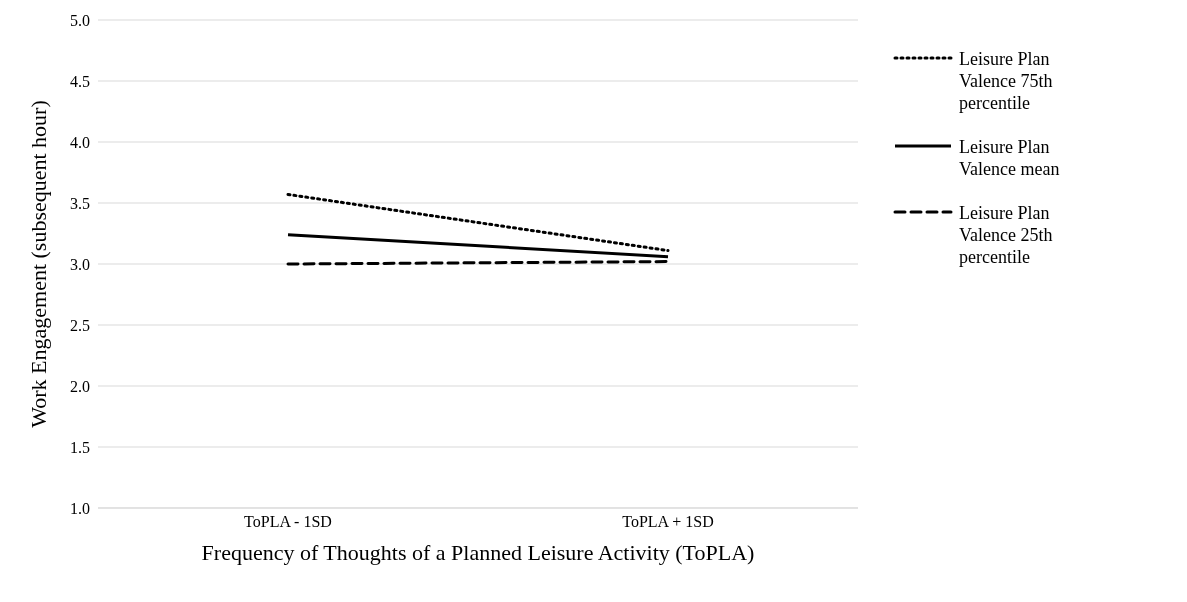  What do you see at coordinates (80, 447) in the screenshot?
I see `y-tick-label: 1.5` at bounding box center [80, 447].